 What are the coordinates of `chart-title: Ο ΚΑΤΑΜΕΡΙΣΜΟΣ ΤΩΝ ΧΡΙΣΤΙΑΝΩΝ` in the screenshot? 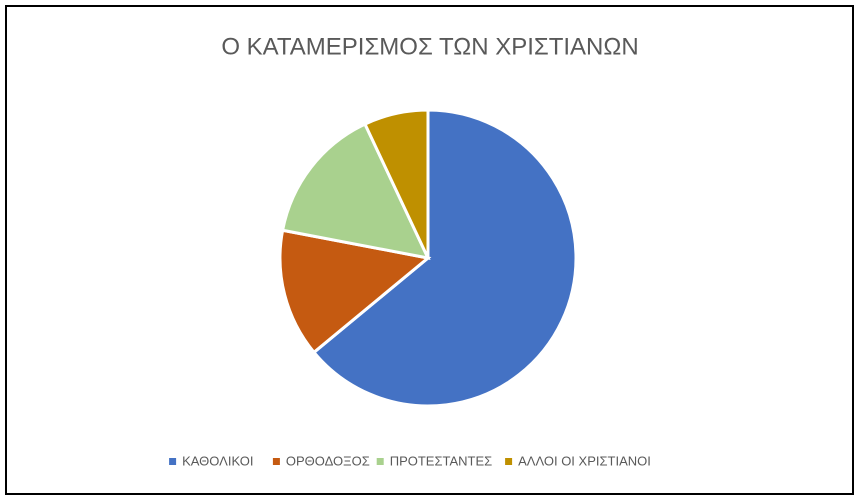 It's located at (429, 46).